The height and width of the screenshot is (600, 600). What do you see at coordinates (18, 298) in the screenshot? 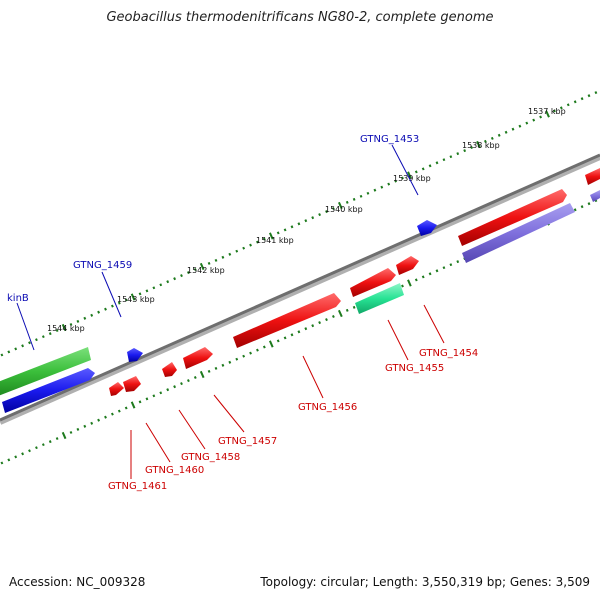
I see `gene-label-kinB: kinB` at bounding box center [18, 298].